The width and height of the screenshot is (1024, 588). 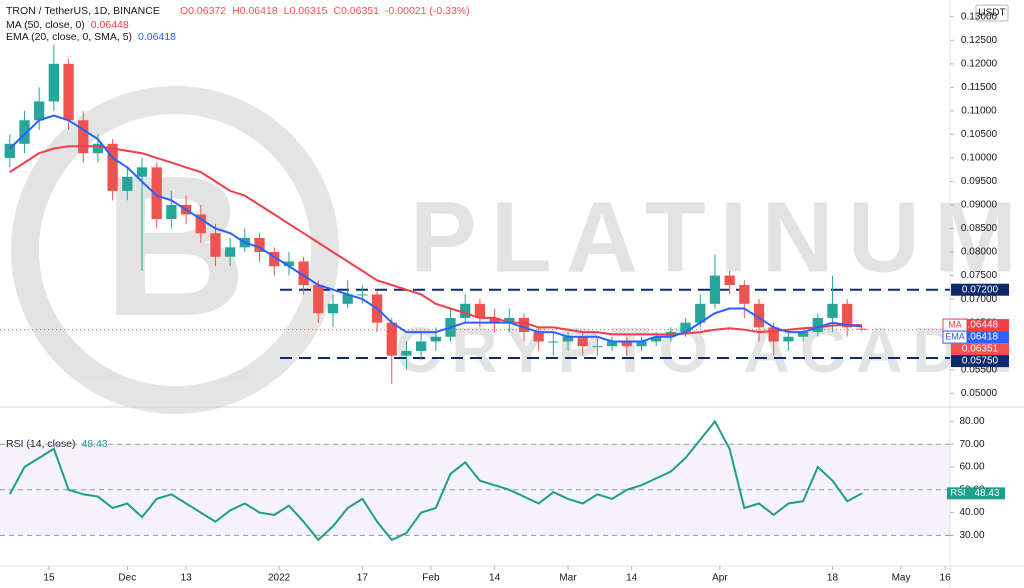 I want to click on y-tick-label: 0.10000, so click(x=979, y=158).